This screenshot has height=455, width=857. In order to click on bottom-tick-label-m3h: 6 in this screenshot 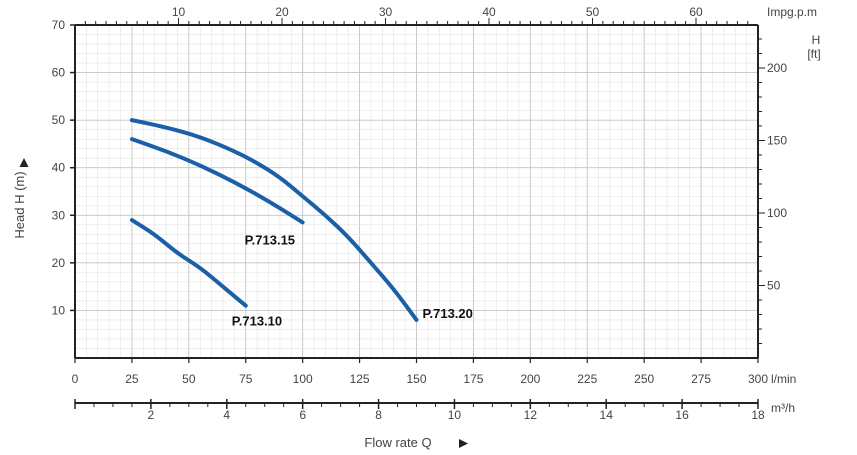, I will do `click(302, 415)`.